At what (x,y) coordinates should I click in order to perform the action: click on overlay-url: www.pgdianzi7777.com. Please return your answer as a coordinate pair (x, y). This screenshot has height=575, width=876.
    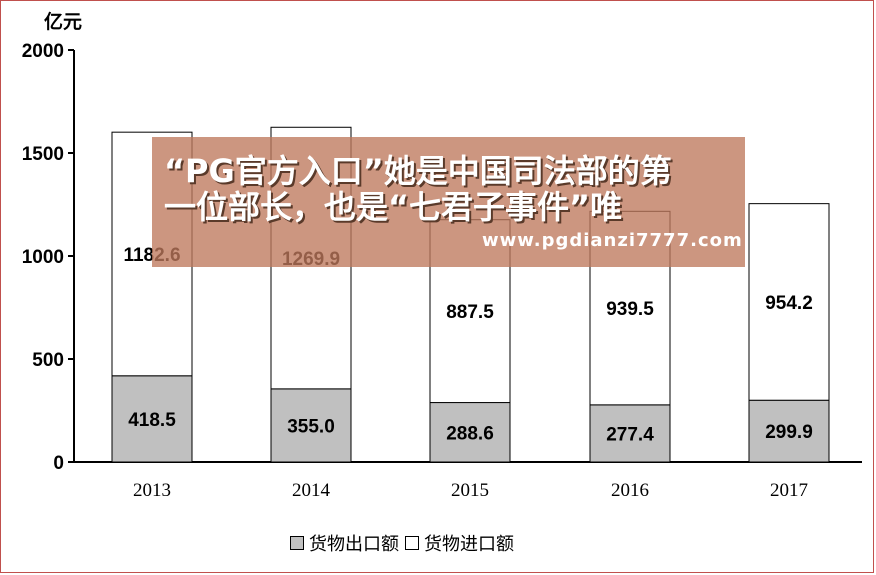
    Looking at the image, I should click on (612, 240).